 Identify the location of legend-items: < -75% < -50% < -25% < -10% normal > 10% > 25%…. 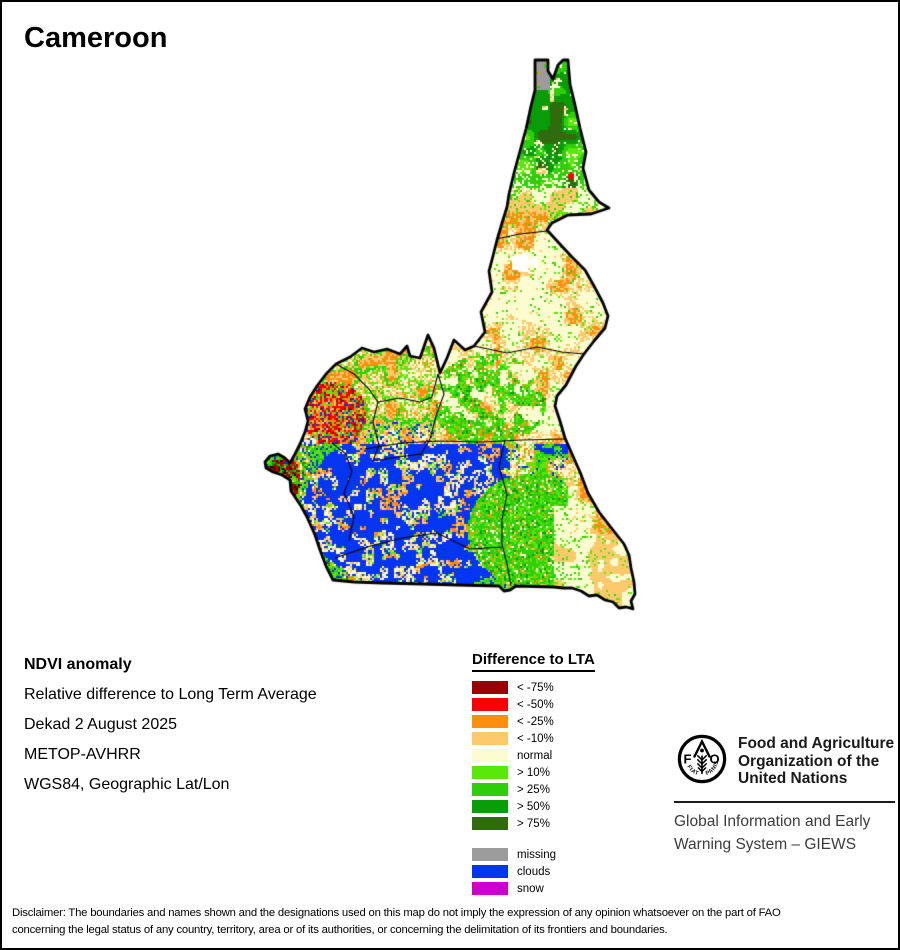
(533, 755).